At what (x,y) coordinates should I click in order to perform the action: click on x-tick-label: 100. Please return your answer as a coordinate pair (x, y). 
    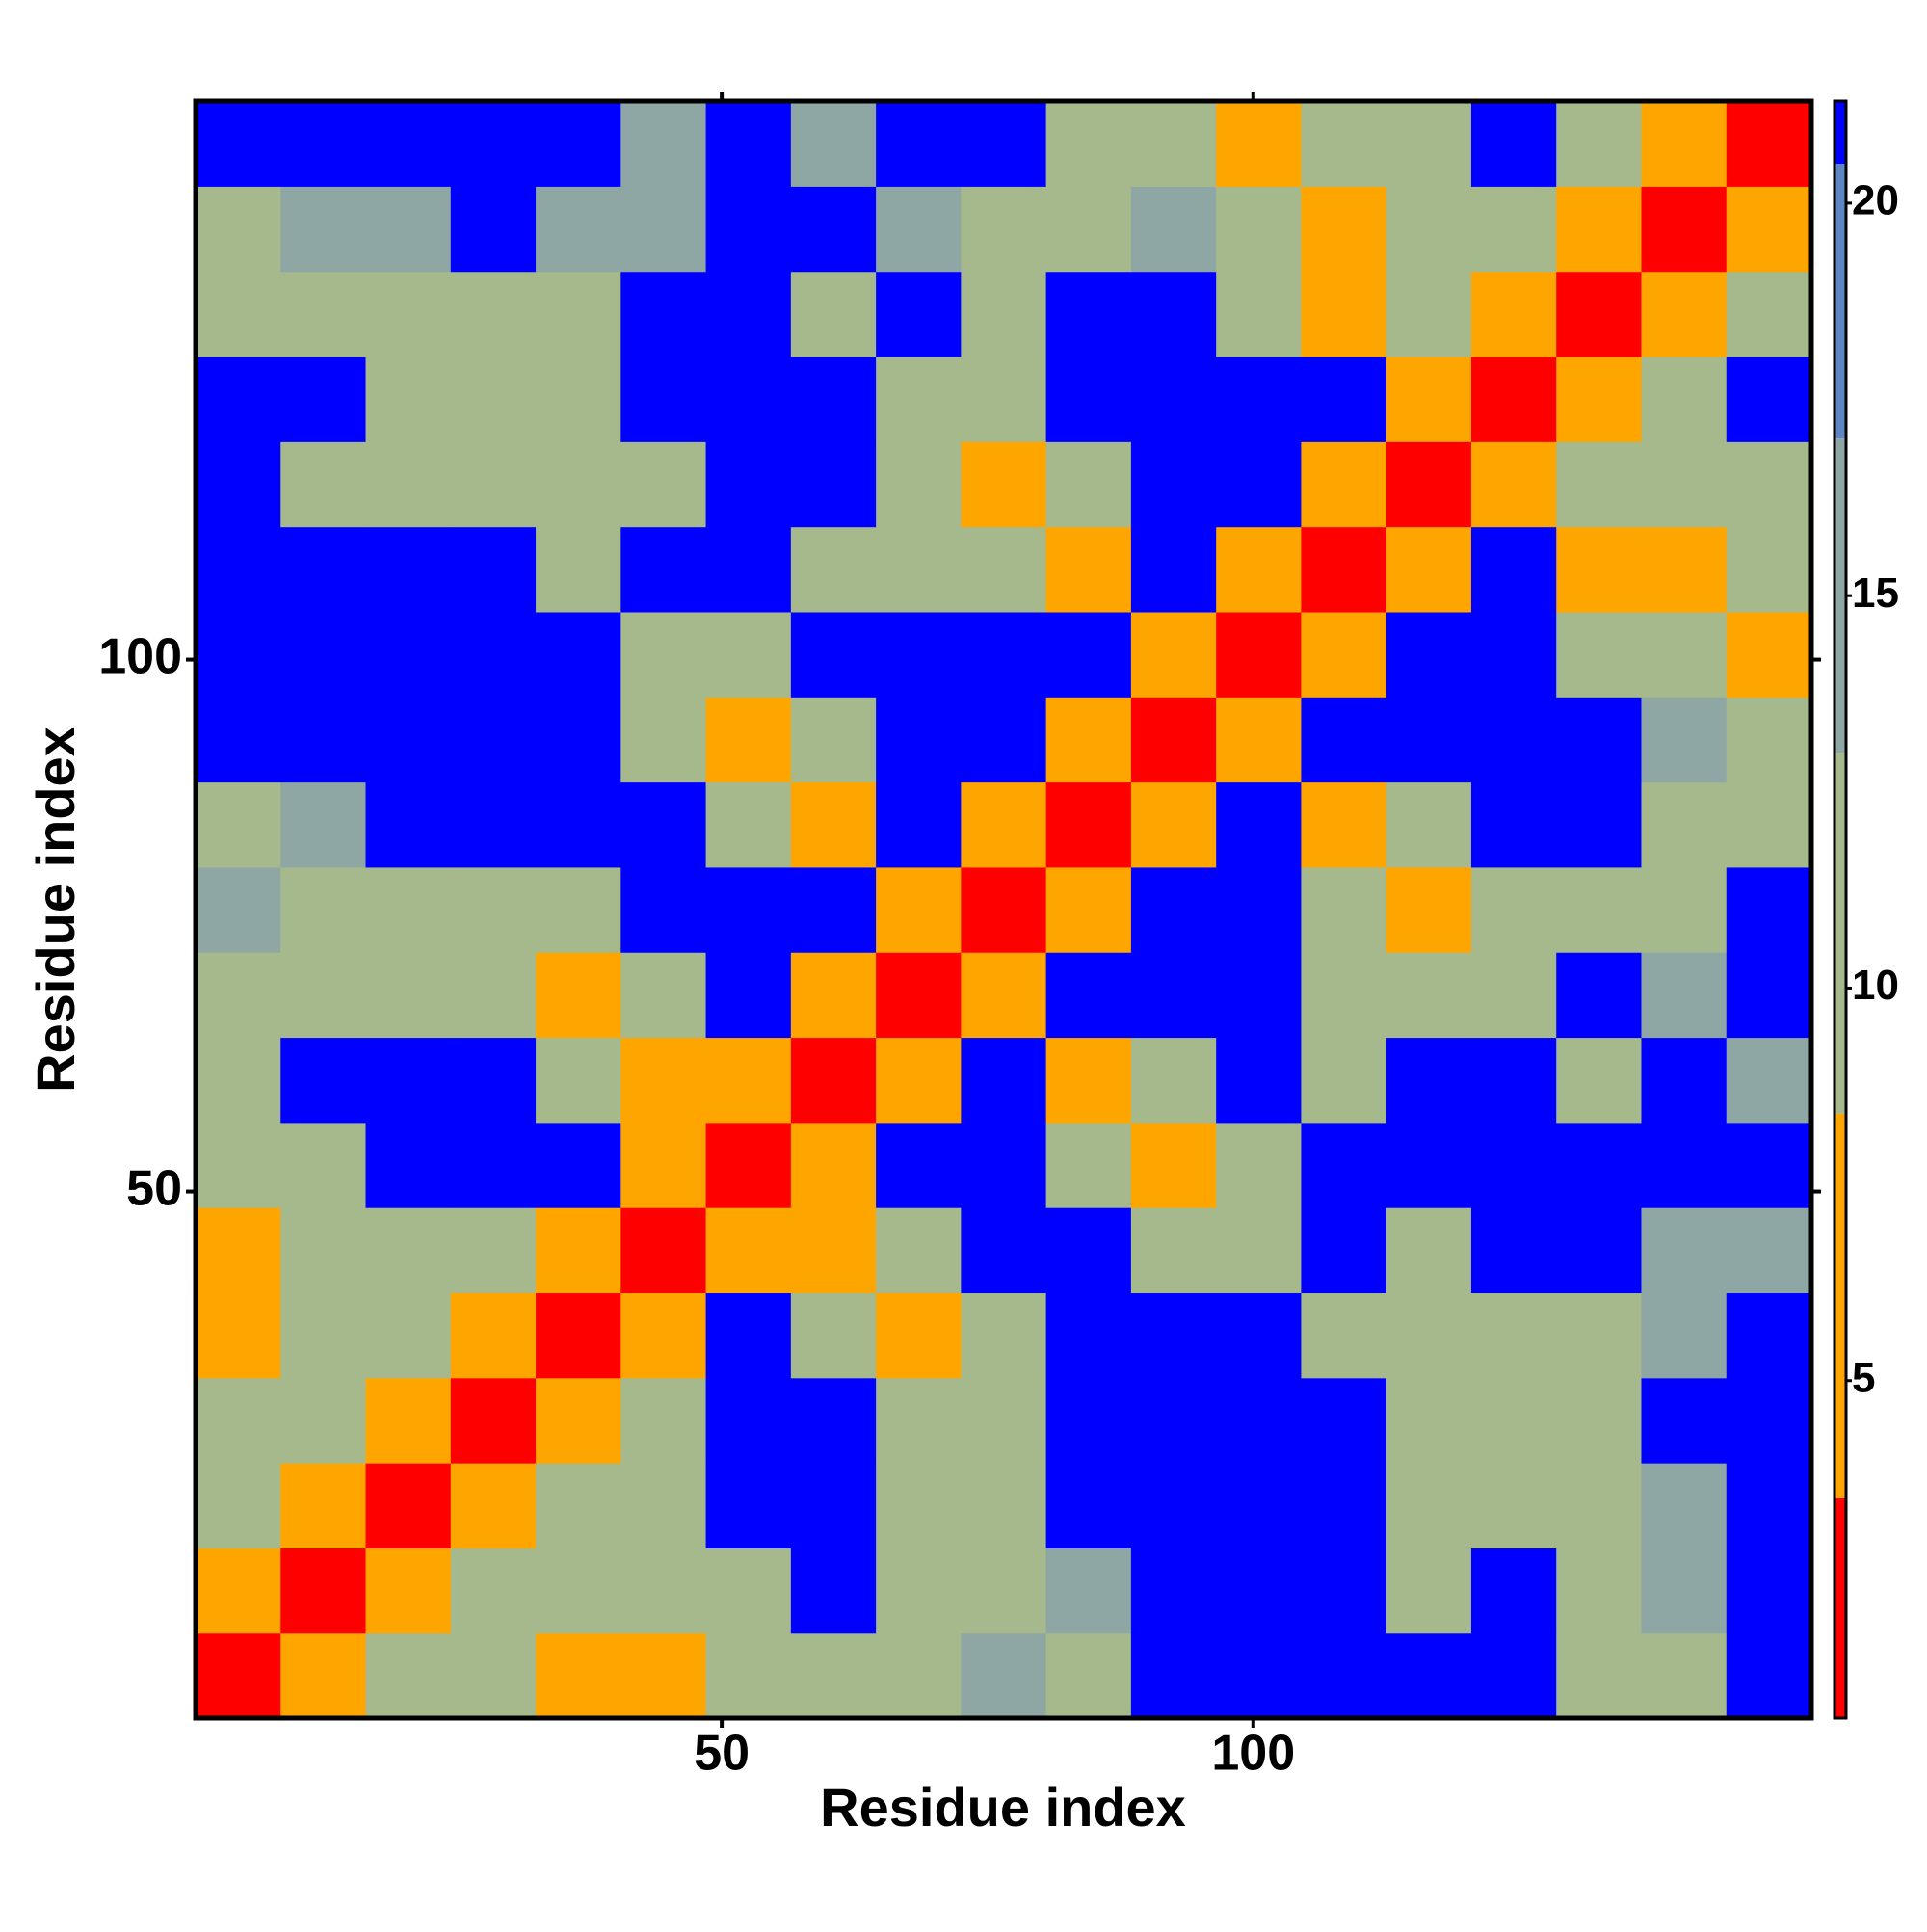
    Looking at the image, I should click on (1253, 1754).